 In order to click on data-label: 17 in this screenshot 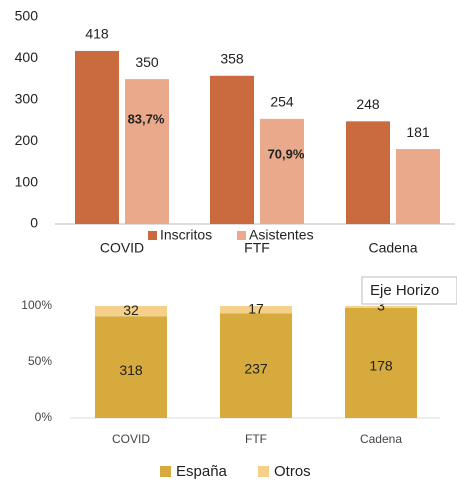, I will do `click(256, 308)`.